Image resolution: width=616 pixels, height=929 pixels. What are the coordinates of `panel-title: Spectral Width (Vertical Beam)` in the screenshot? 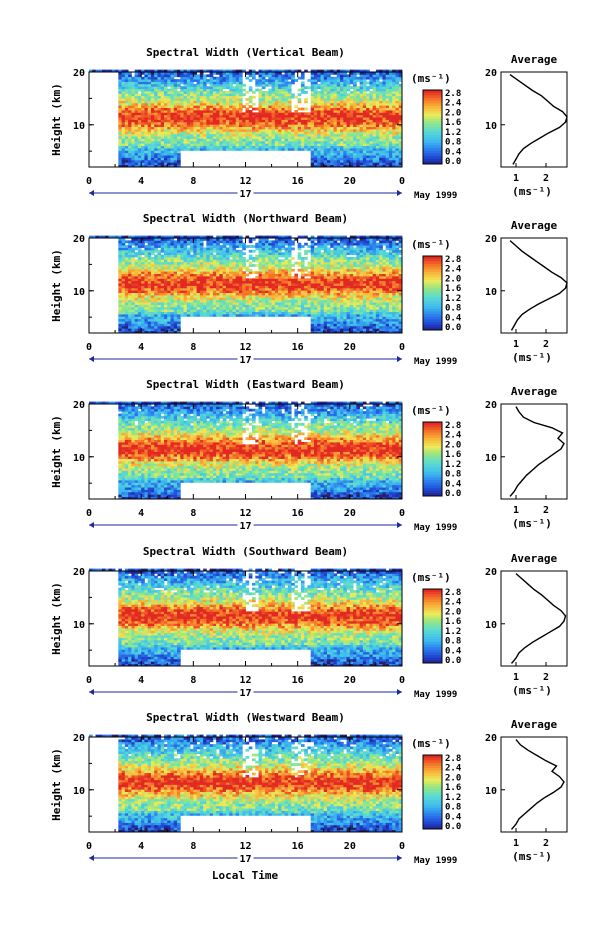 It's located at (245, 52).